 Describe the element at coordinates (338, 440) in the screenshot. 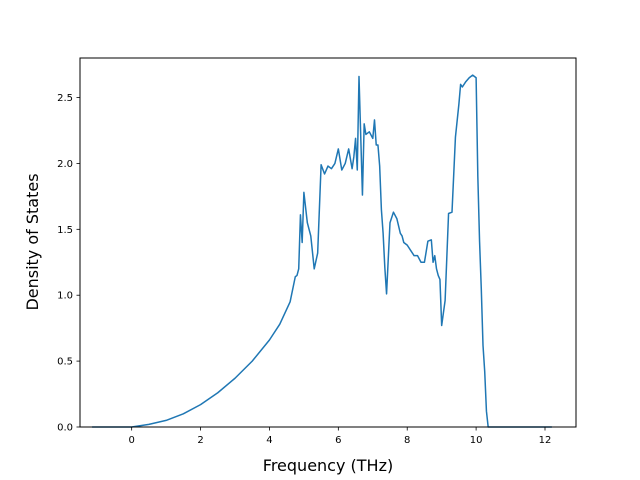

I see `x-tick-label: 6` at that location.